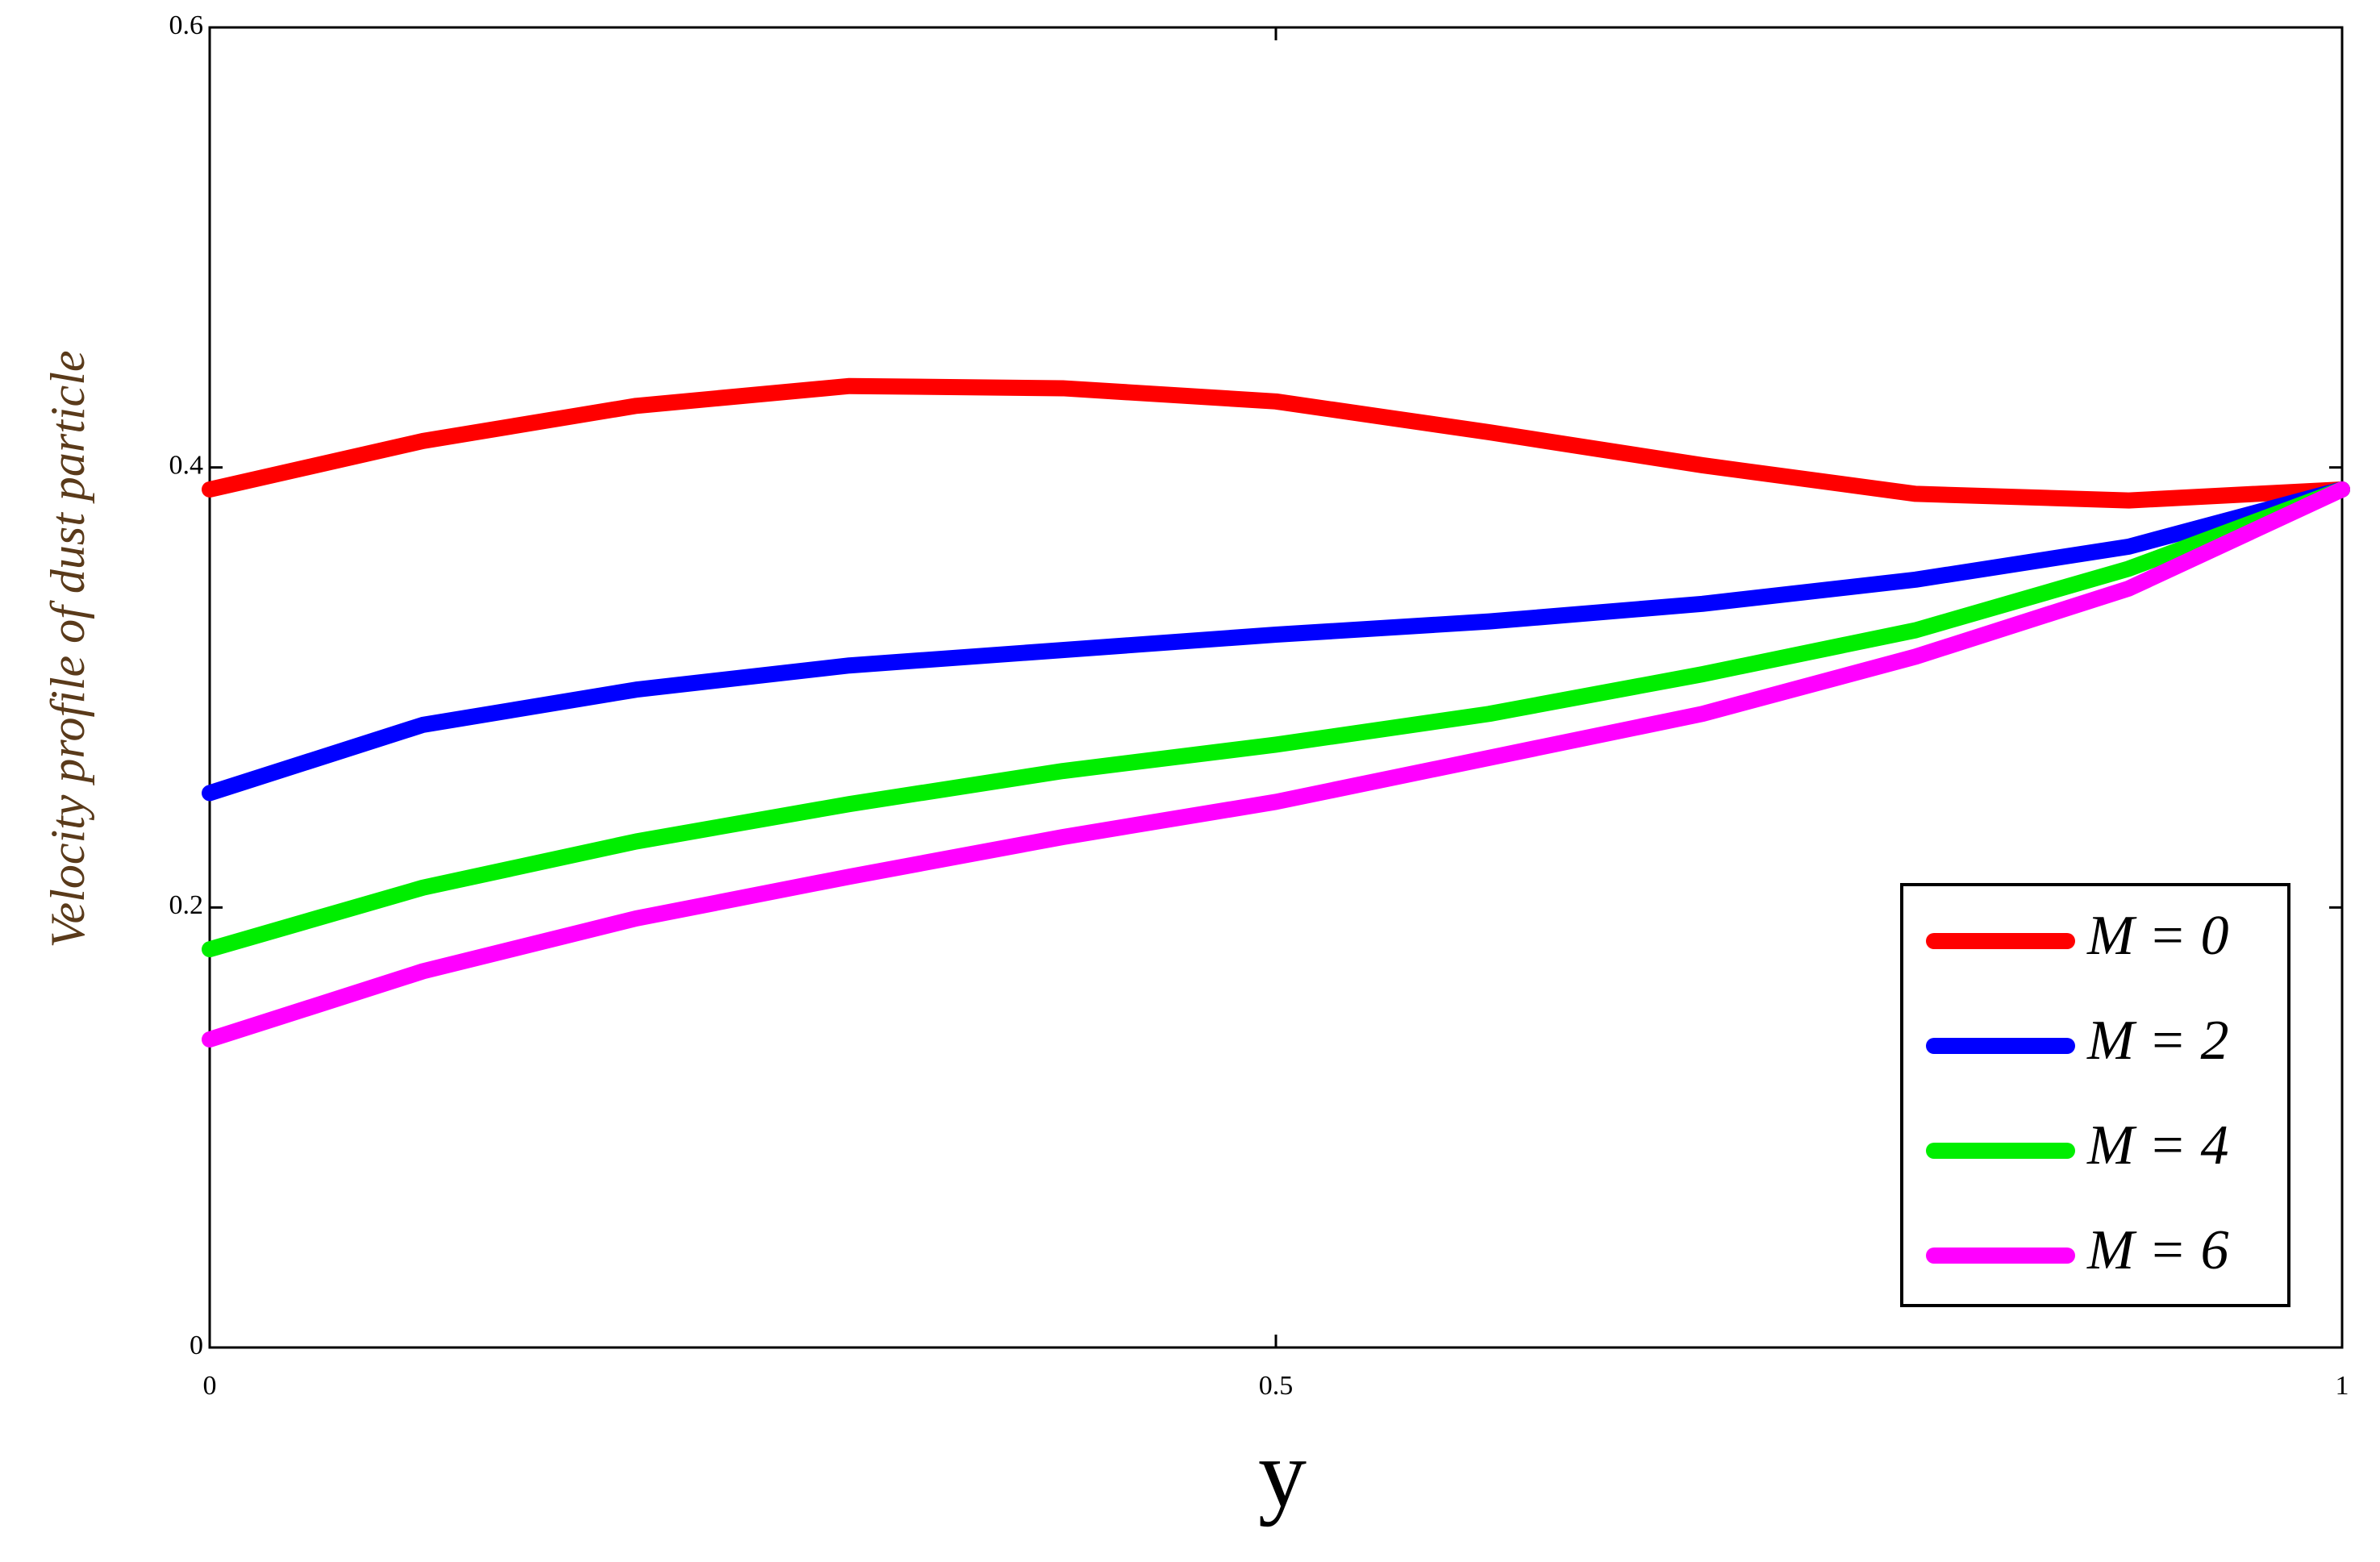 This screenshot has height=1562, width=2380. What do you see at coordinates (2095, 1095) in the screenshot?
I see `legend-box` at bounding box center [2095, 1095].